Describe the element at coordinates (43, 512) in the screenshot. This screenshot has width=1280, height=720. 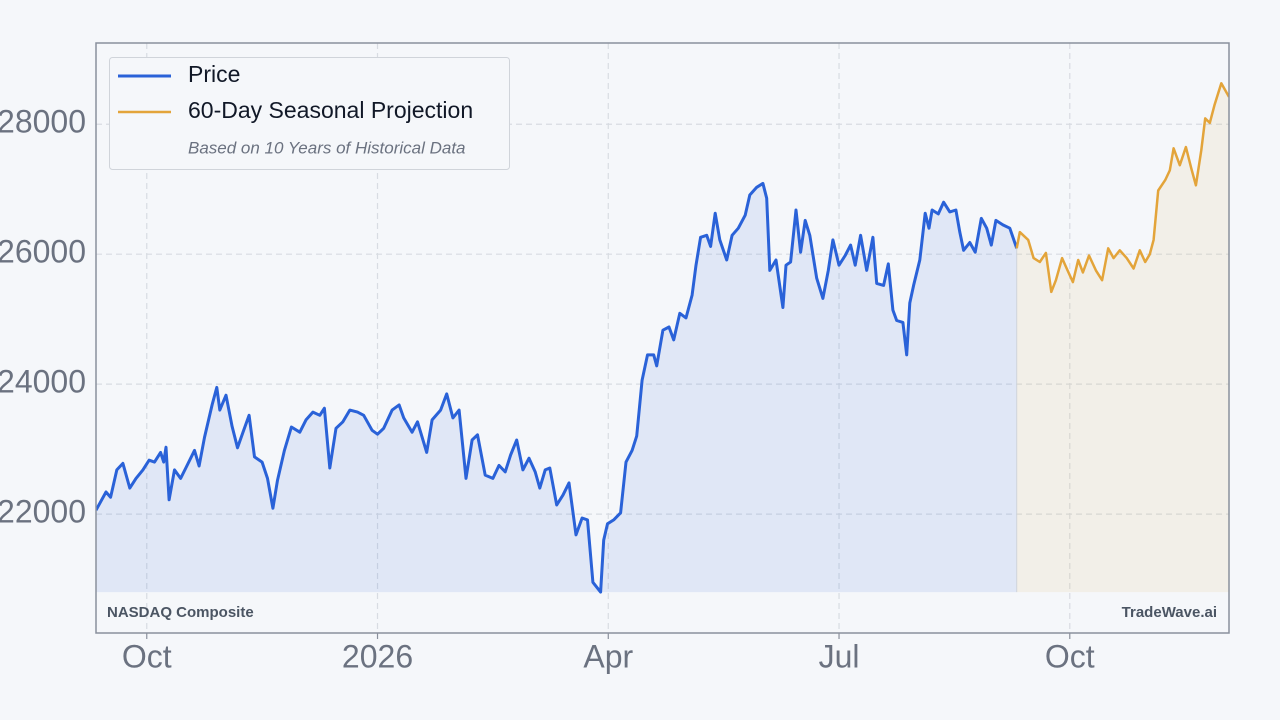
I see `y-tick-label: 22000` at that location.